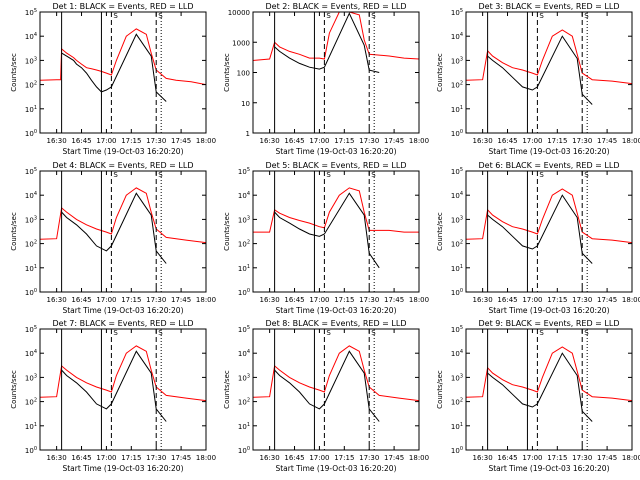 This screenshot has height=480, width=640. What do you see at coordinates (336, 165) in the screenshot?
I see `panel-title: Det 5: BLACK = Events, RED = LLD` at bounding box center [336, 165].